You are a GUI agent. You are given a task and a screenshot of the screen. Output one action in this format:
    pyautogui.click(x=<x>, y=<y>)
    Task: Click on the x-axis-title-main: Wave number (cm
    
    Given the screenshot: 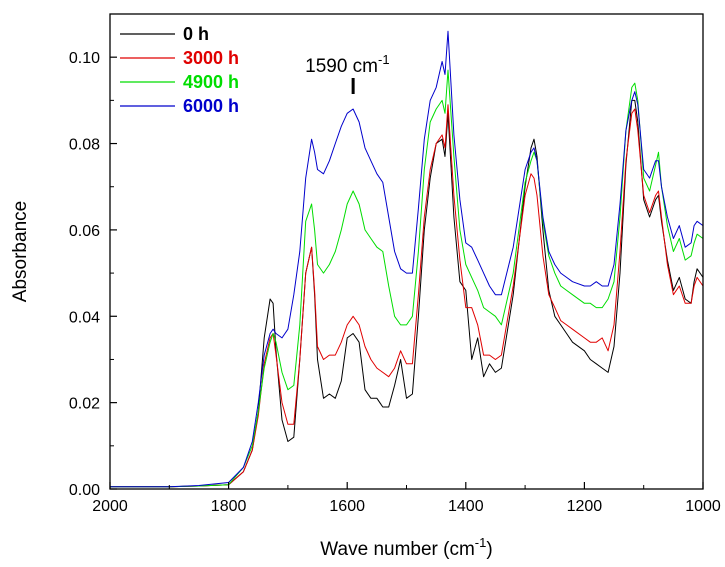 What is the action you would take?
    pyautogui.click(x=397, y=549)
    